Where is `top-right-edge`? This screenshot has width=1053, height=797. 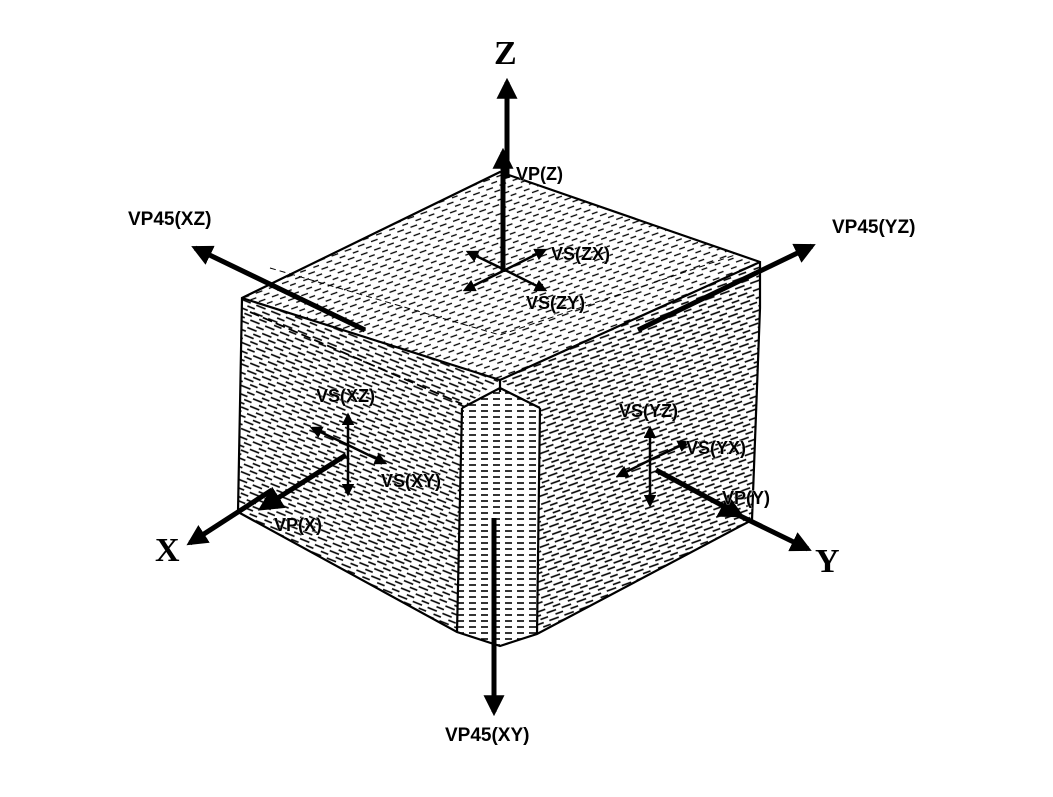
top-right-edge is located at coordinates (630, 321).